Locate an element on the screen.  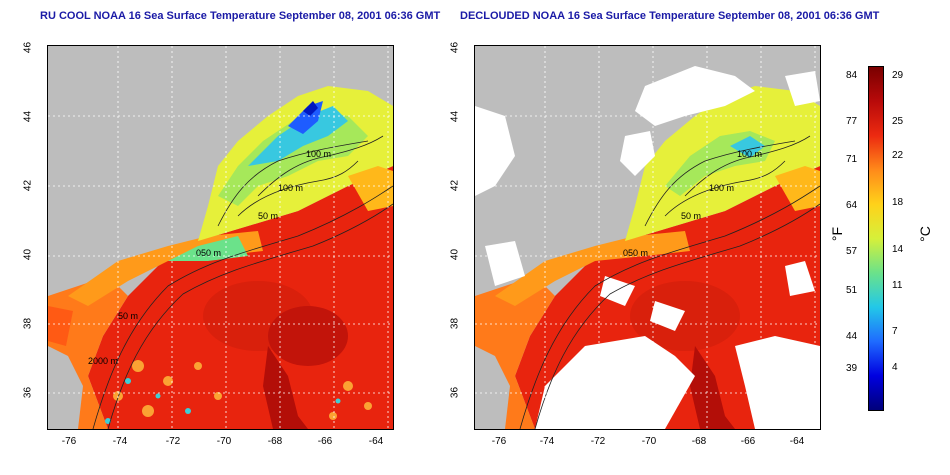
fahrenheit-tick: 51 is located at coordinates (852, 290).